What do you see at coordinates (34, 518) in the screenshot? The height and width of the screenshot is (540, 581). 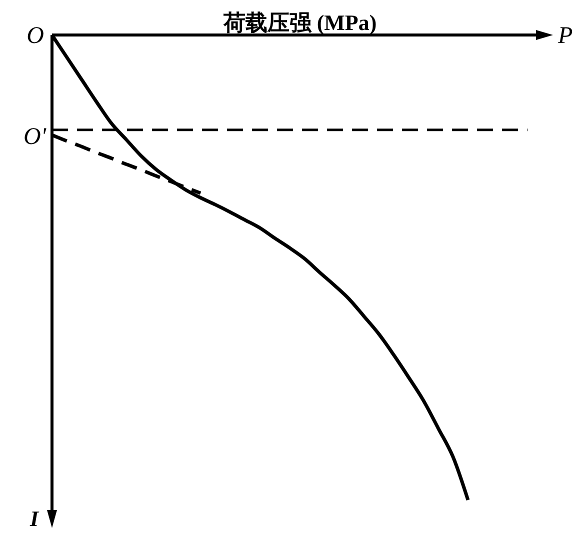 I see `y-axis-title: I` at bounding box center [34, 518].